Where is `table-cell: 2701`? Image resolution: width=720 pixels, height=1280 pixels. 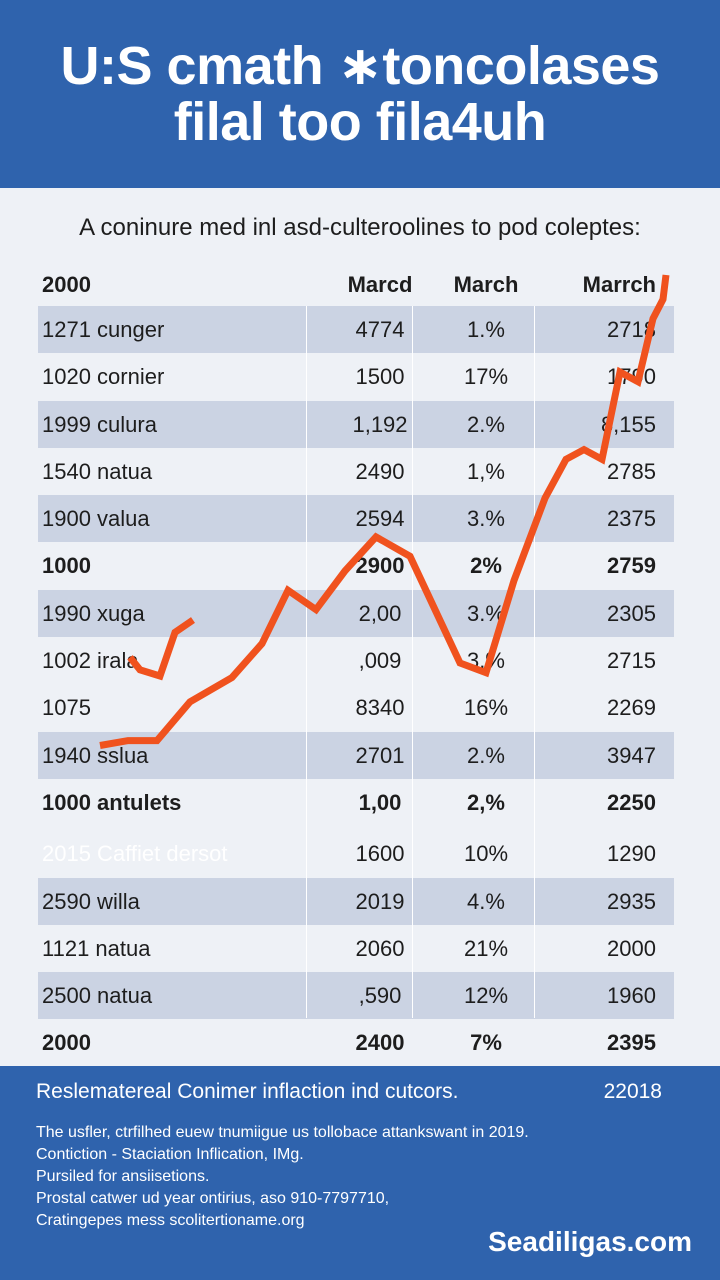
table-cell: 2701 is located at coordinates (380, 755).